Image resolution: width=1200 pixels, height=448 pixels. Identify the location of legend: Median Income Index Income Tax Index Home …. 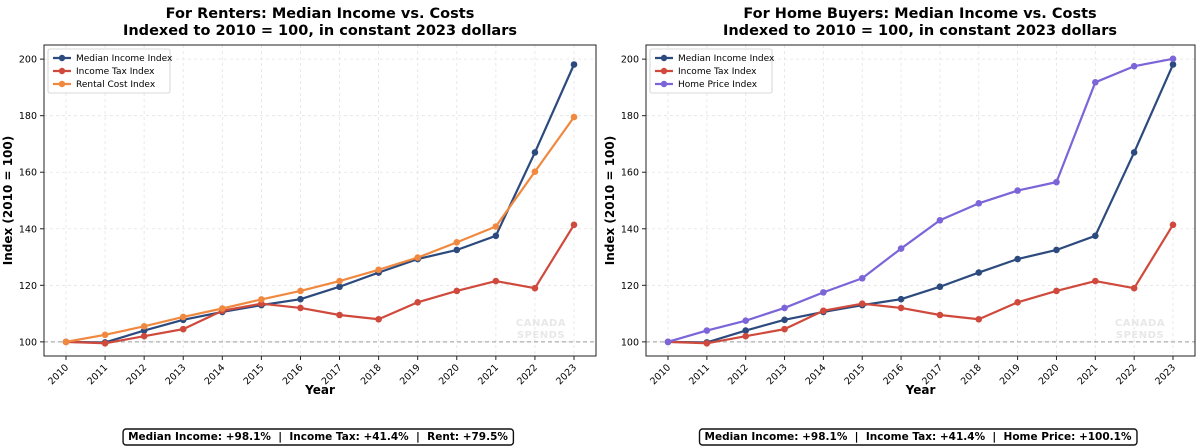
(712, 71).